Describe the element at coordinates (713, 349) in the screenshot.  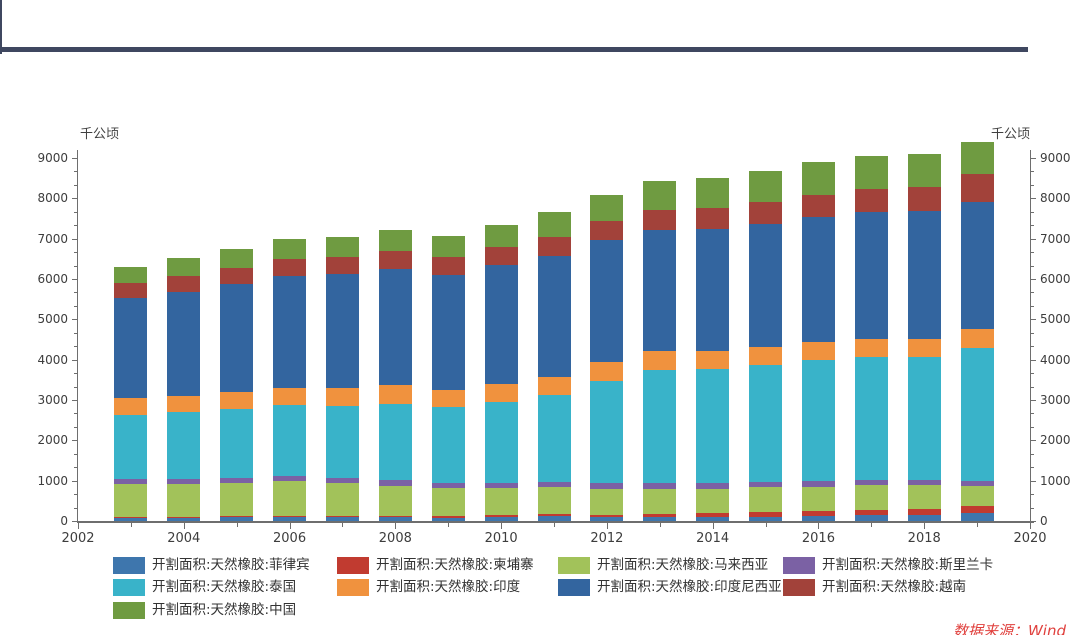
I see `bar-2014` at that location.